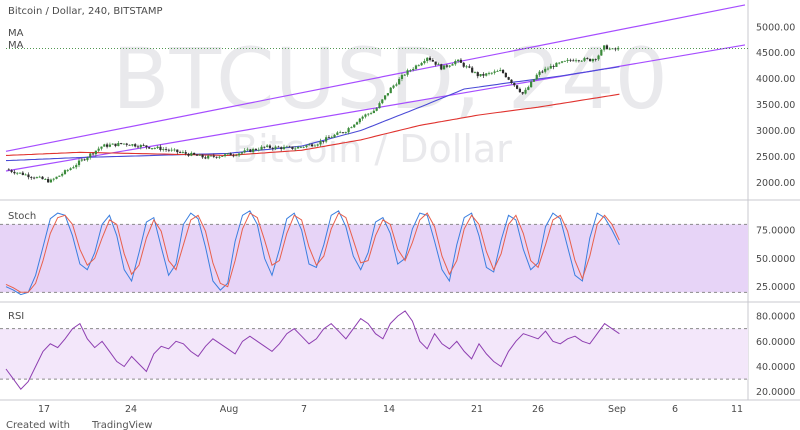 The height and width of the screenshot is (430, 800). Describe the element at coordinates (312, 252) in the screenshot. I see `stoch-line-d` at that location.